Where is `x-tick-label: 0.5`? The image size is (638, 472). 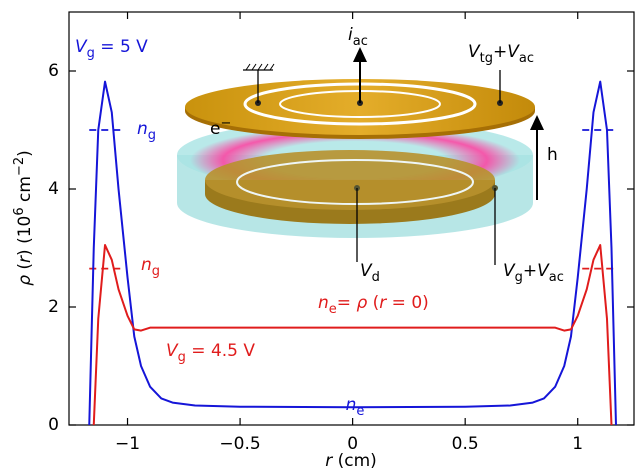
x-tick-label: 0.5 is located at coordinates (465, 444).